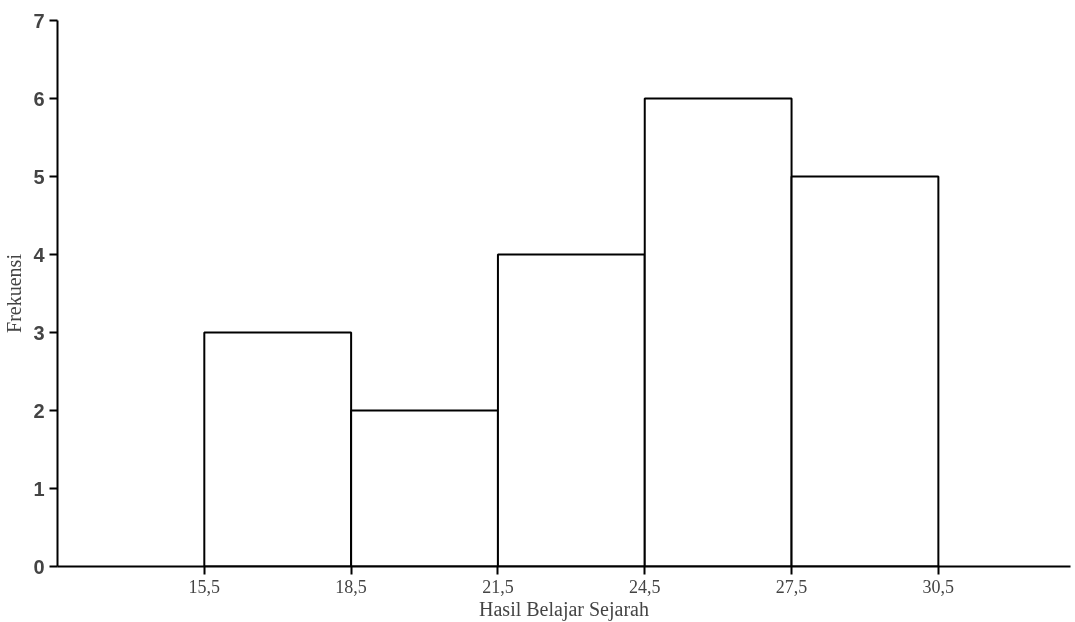  Describe the element at coordinates (39, 254) in the screenshot. I see `y-tick-label: 4` at that location.